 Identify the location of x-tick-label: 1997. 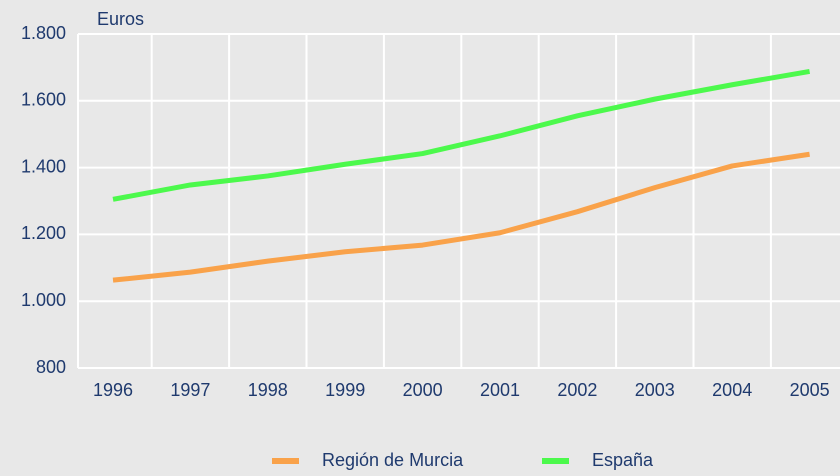
(190, 390).